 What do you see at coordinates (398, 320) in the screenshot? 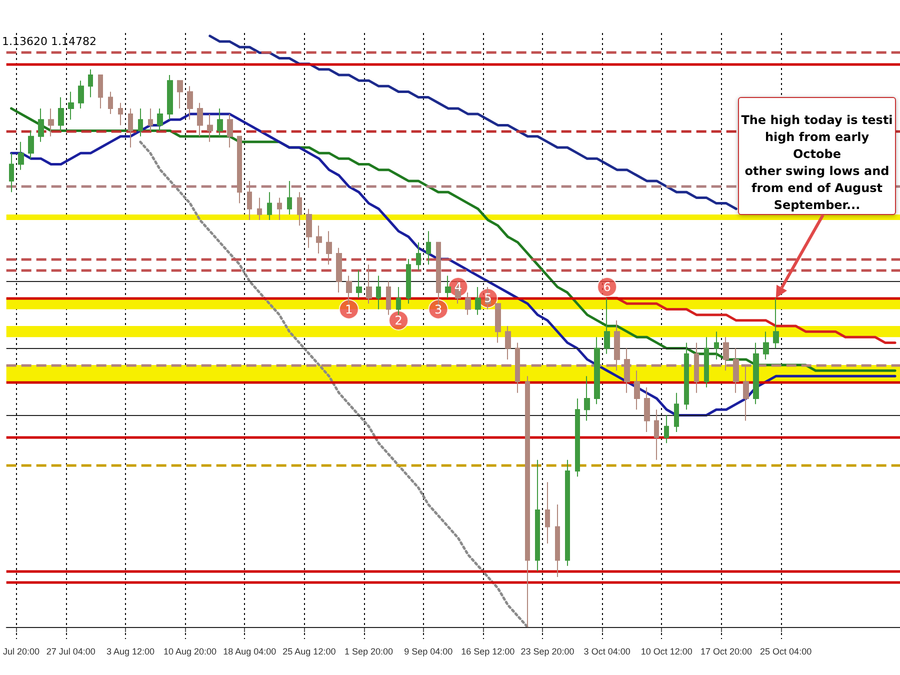
I see `annotation: 2` at bounding box center [398, 320].